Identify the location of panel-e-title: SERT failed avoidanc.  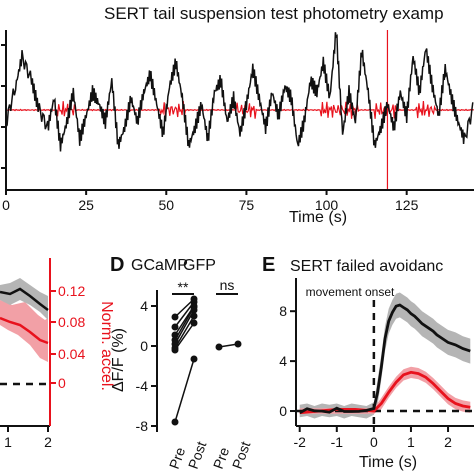
(366, 266).